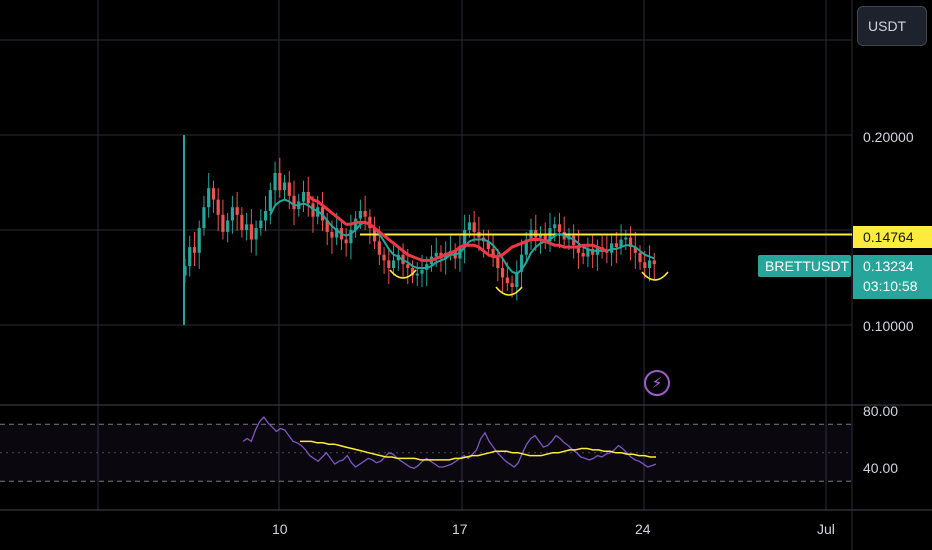  I want to click on currency-button: USDT, so click(892, 26).